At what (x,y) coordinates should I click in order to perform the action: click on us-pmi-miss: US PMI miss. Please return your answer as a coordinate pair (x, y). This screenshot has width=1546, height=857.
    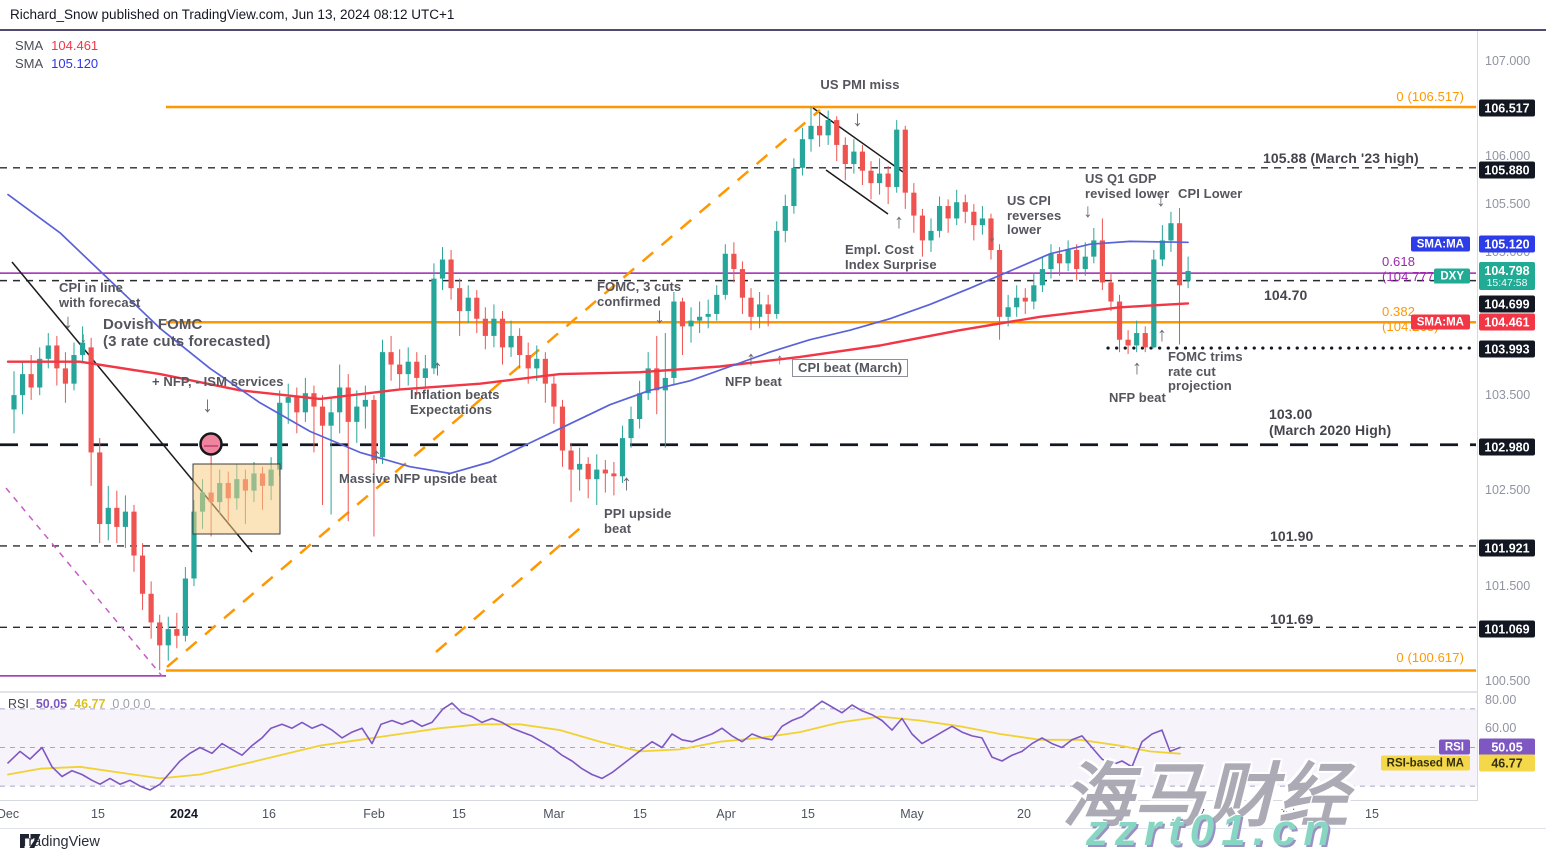
    Looking at the image, I should click on (860, 84).